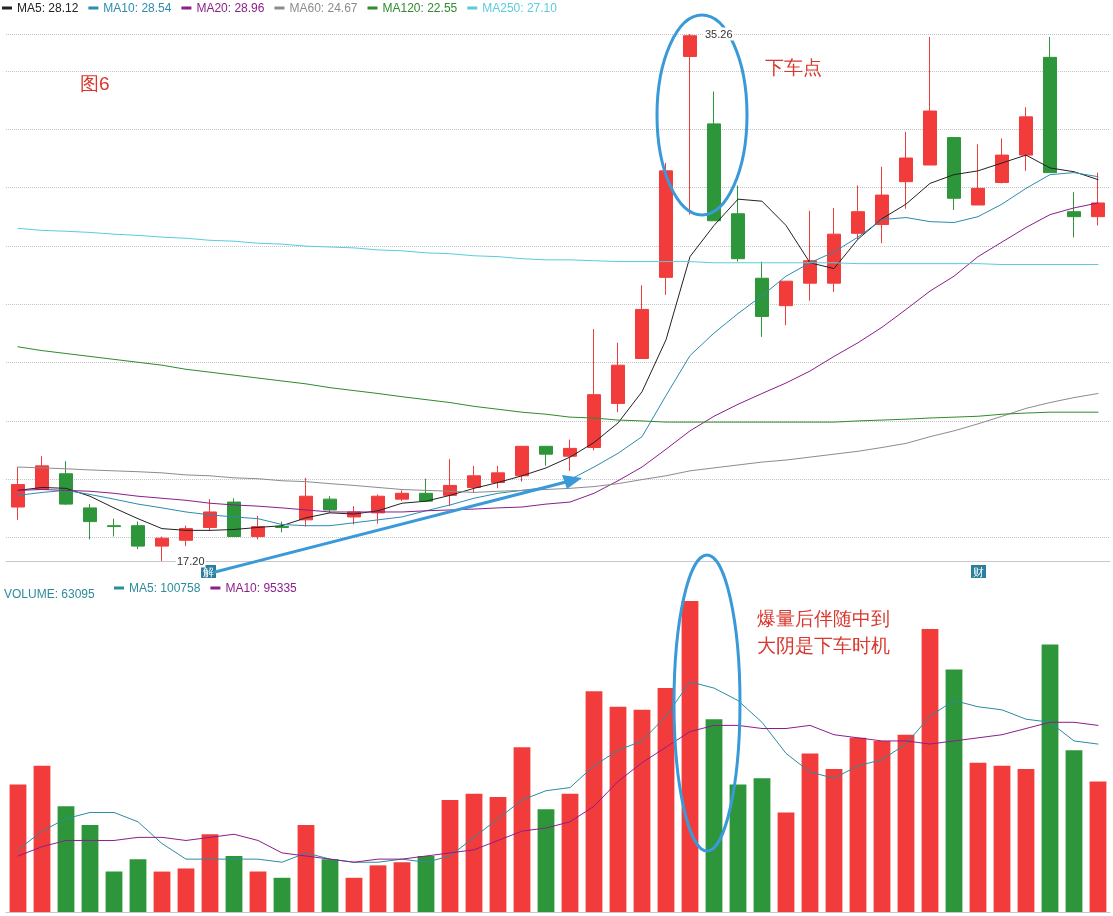 The width and height of the screenshot is (1113, 916). Describe the element at coordinates (95, 83) in the screenshot. I see `annotation: 图6` at that location.